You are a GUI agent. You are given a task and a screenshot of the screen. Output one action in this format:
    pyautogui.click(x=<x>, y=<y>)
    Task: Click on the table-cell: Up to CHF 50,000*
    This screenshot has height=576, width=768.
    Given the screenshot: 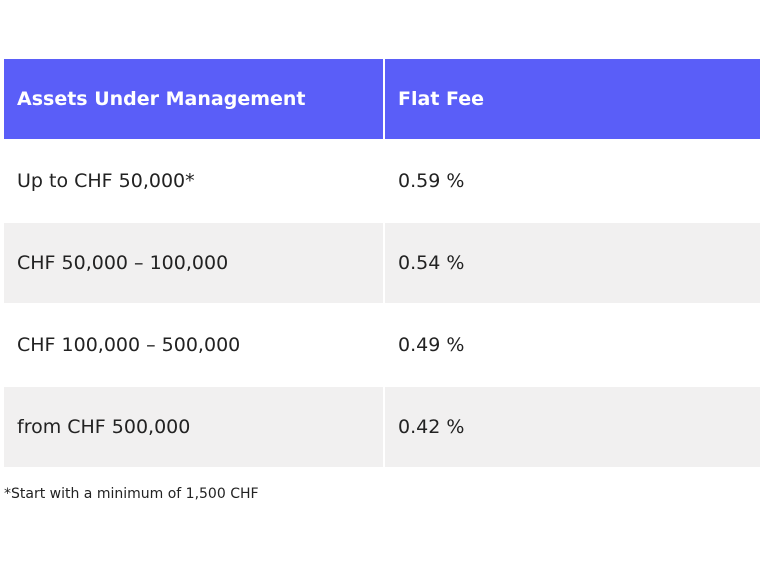 What is the action you would take?
    pyautogui.click(x=193, y=181)
    